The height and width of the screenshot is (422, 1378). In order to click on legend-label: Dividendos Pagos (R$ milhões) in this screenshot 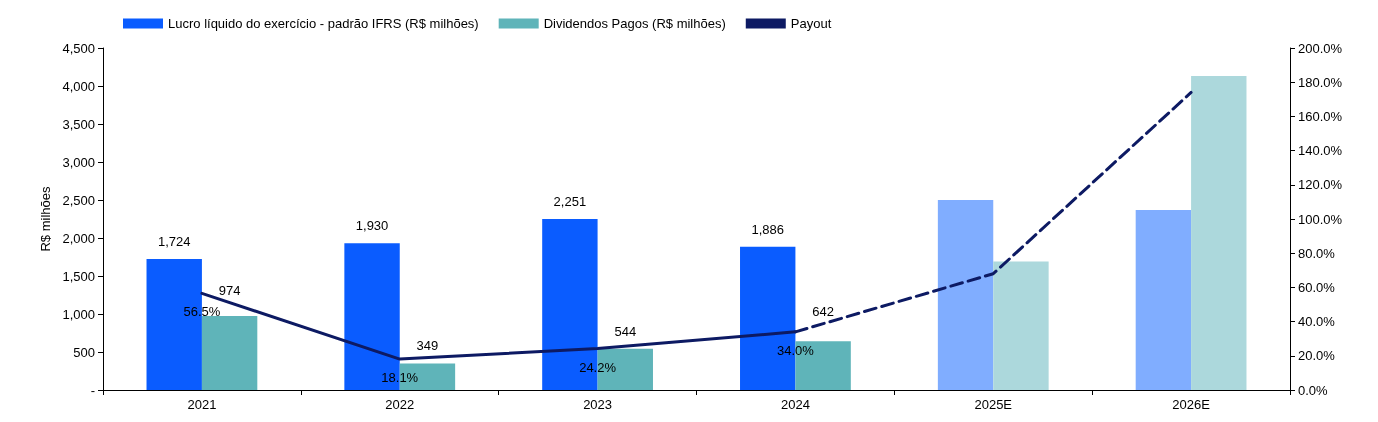, I will do `click(634, 23)`.